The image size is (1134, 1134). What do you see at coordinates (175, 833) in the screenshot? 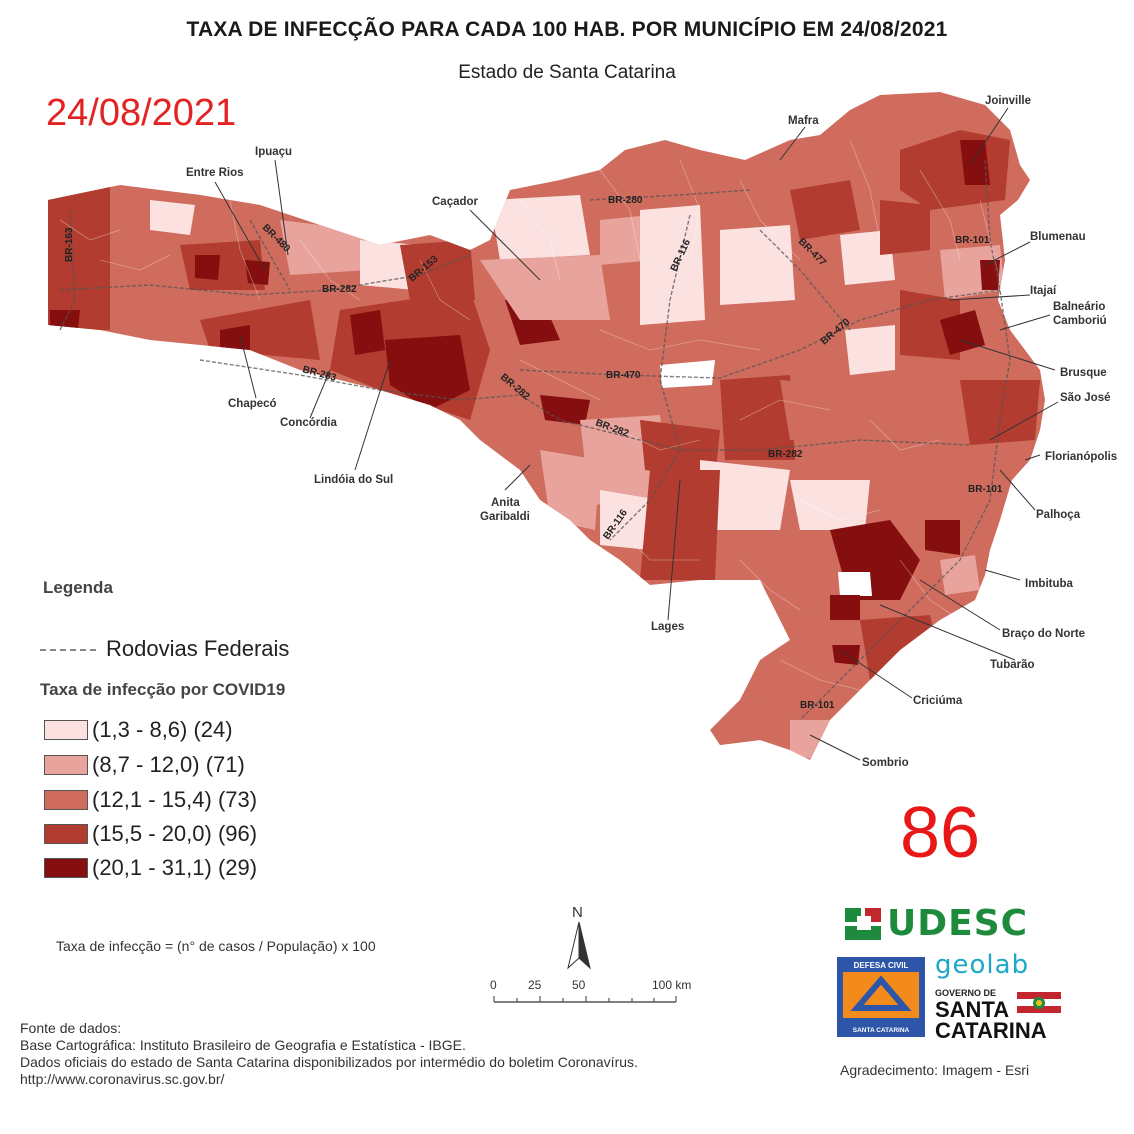
I see `legend-class-label: (15,5 - 20,0) (96)` at bounding box center [175, 833].